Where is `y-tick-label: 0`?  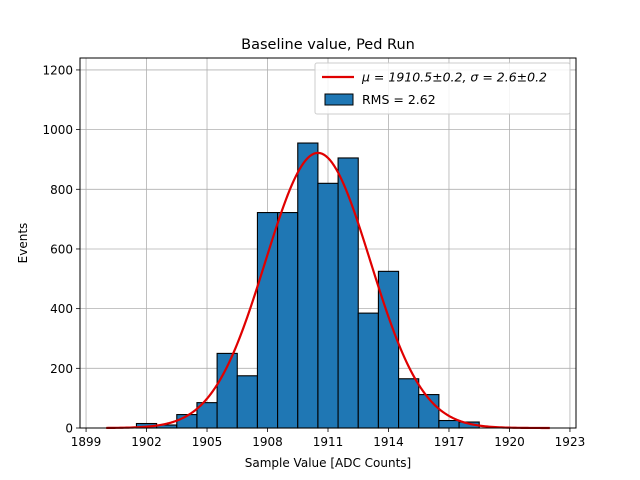
y-tick-label: 0 is located at coordinates (69, 429).